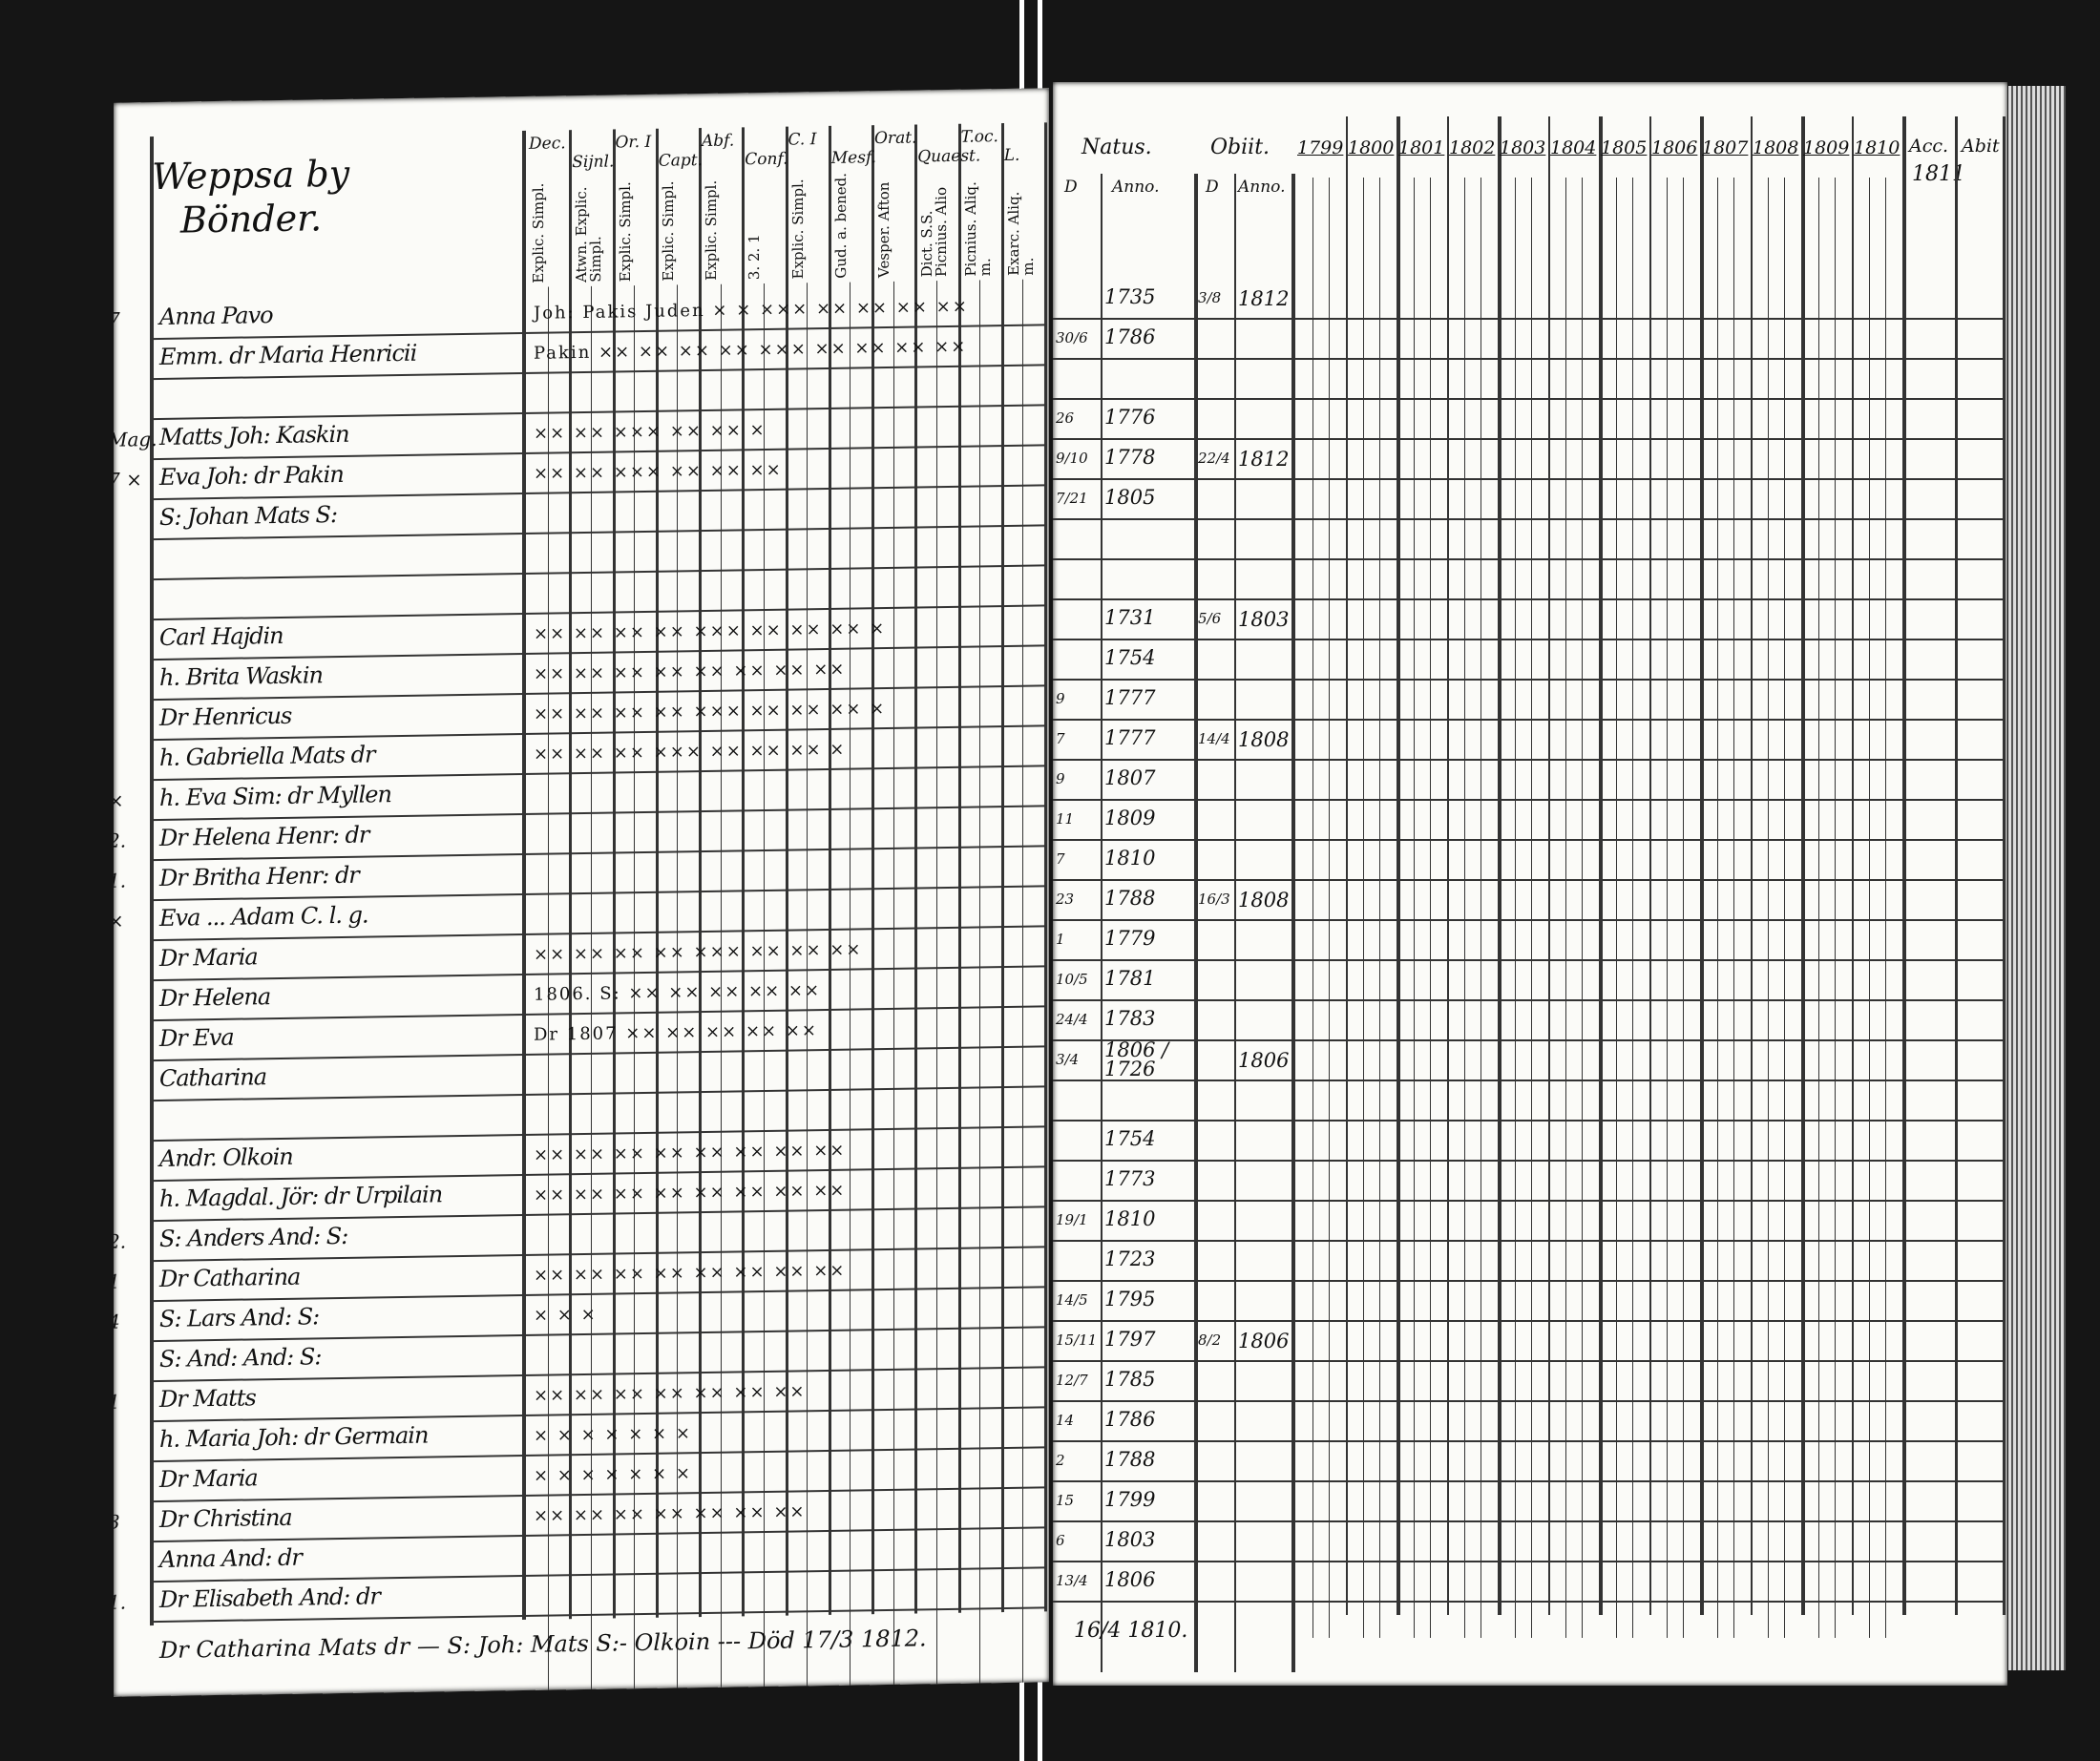 This screenshot has width=2100, height=1761. What do you see at coordinates (1072, 1580) in the screenshot?
I see `birth-day: 13/4` at bounding box center [1072, 1580].